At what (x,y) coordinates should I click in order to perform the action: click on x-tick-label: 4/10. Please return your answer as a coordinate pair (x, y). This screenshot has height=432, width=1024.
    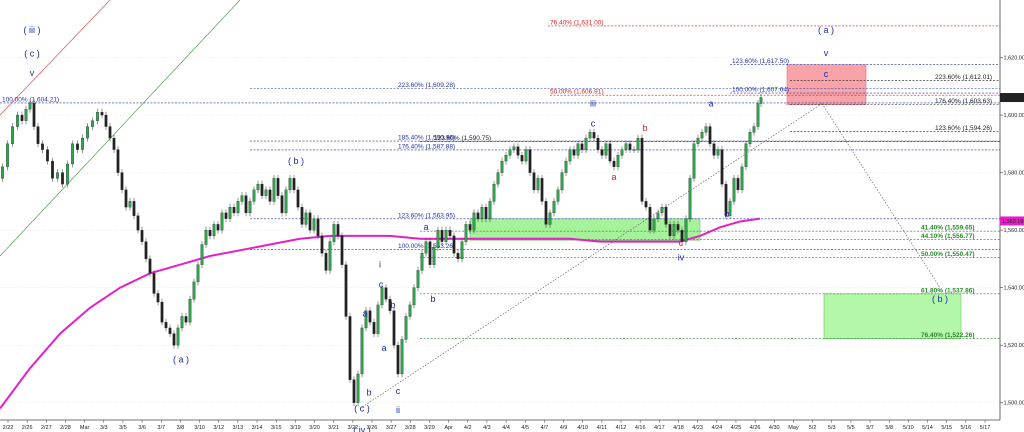
    Looking at the image, I should click on (582, 428).